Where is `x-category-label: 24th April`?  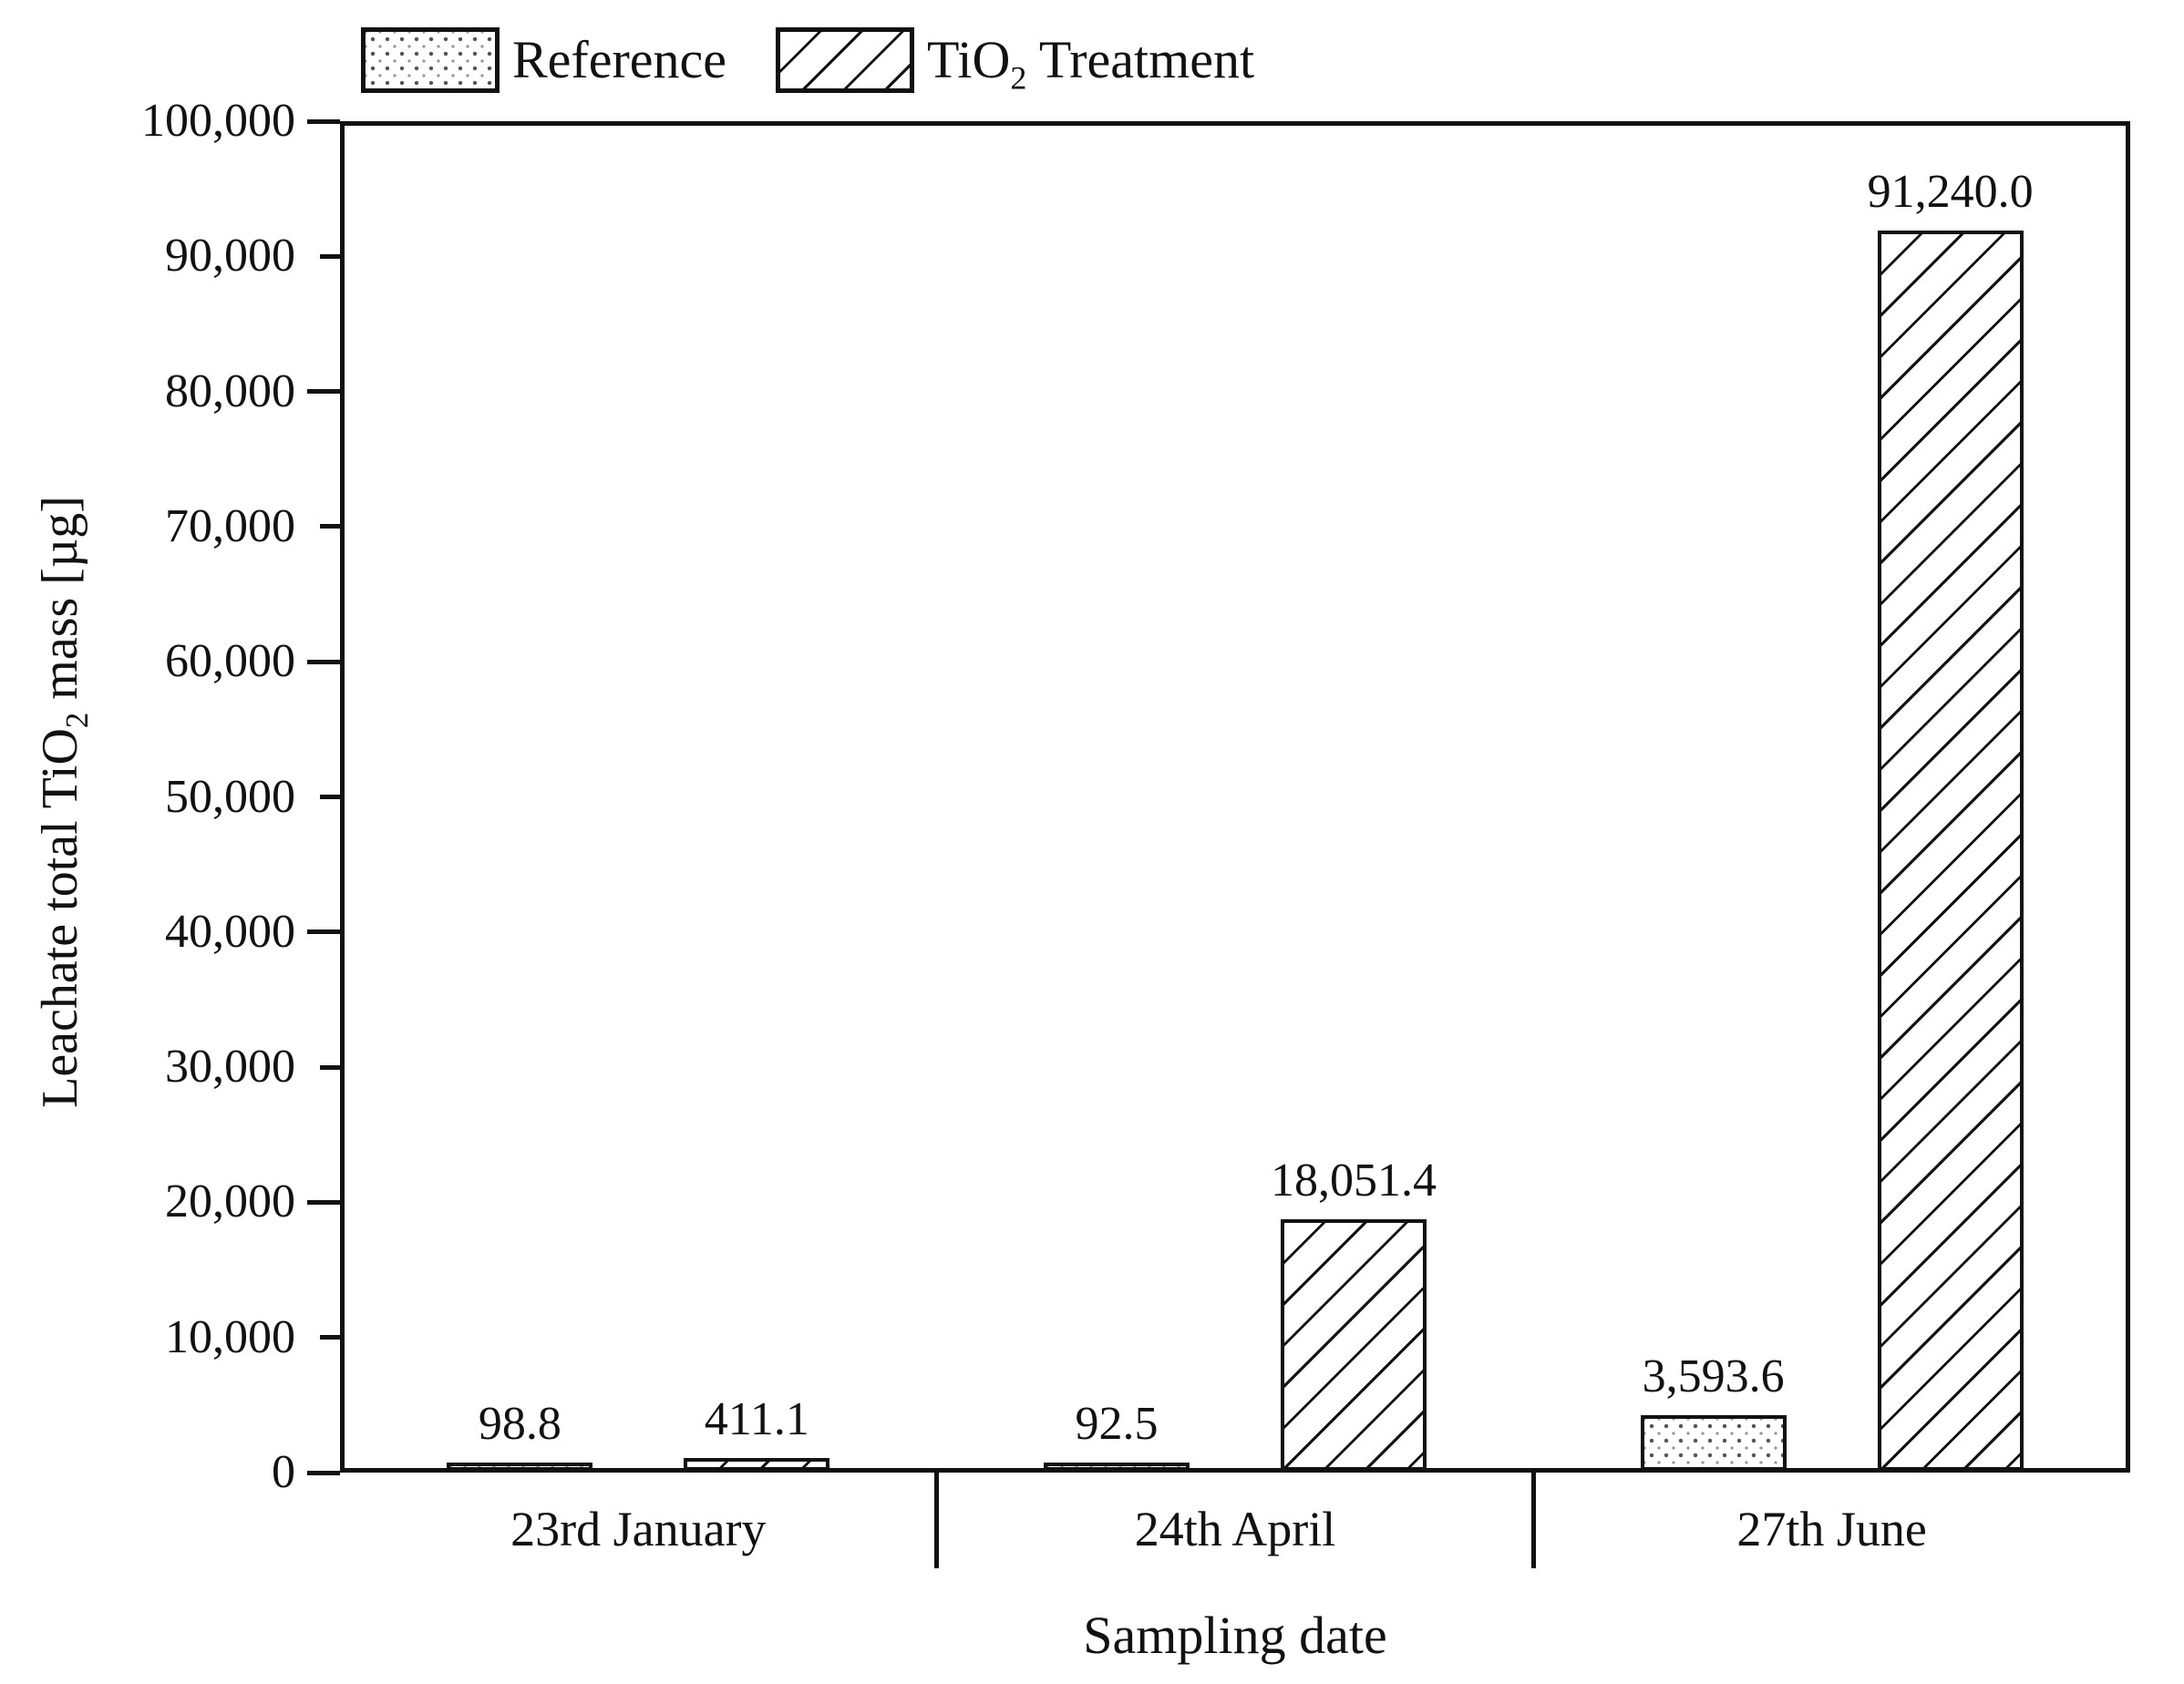
x-category-label: 24th April is located at coordinates (1235, 1529).